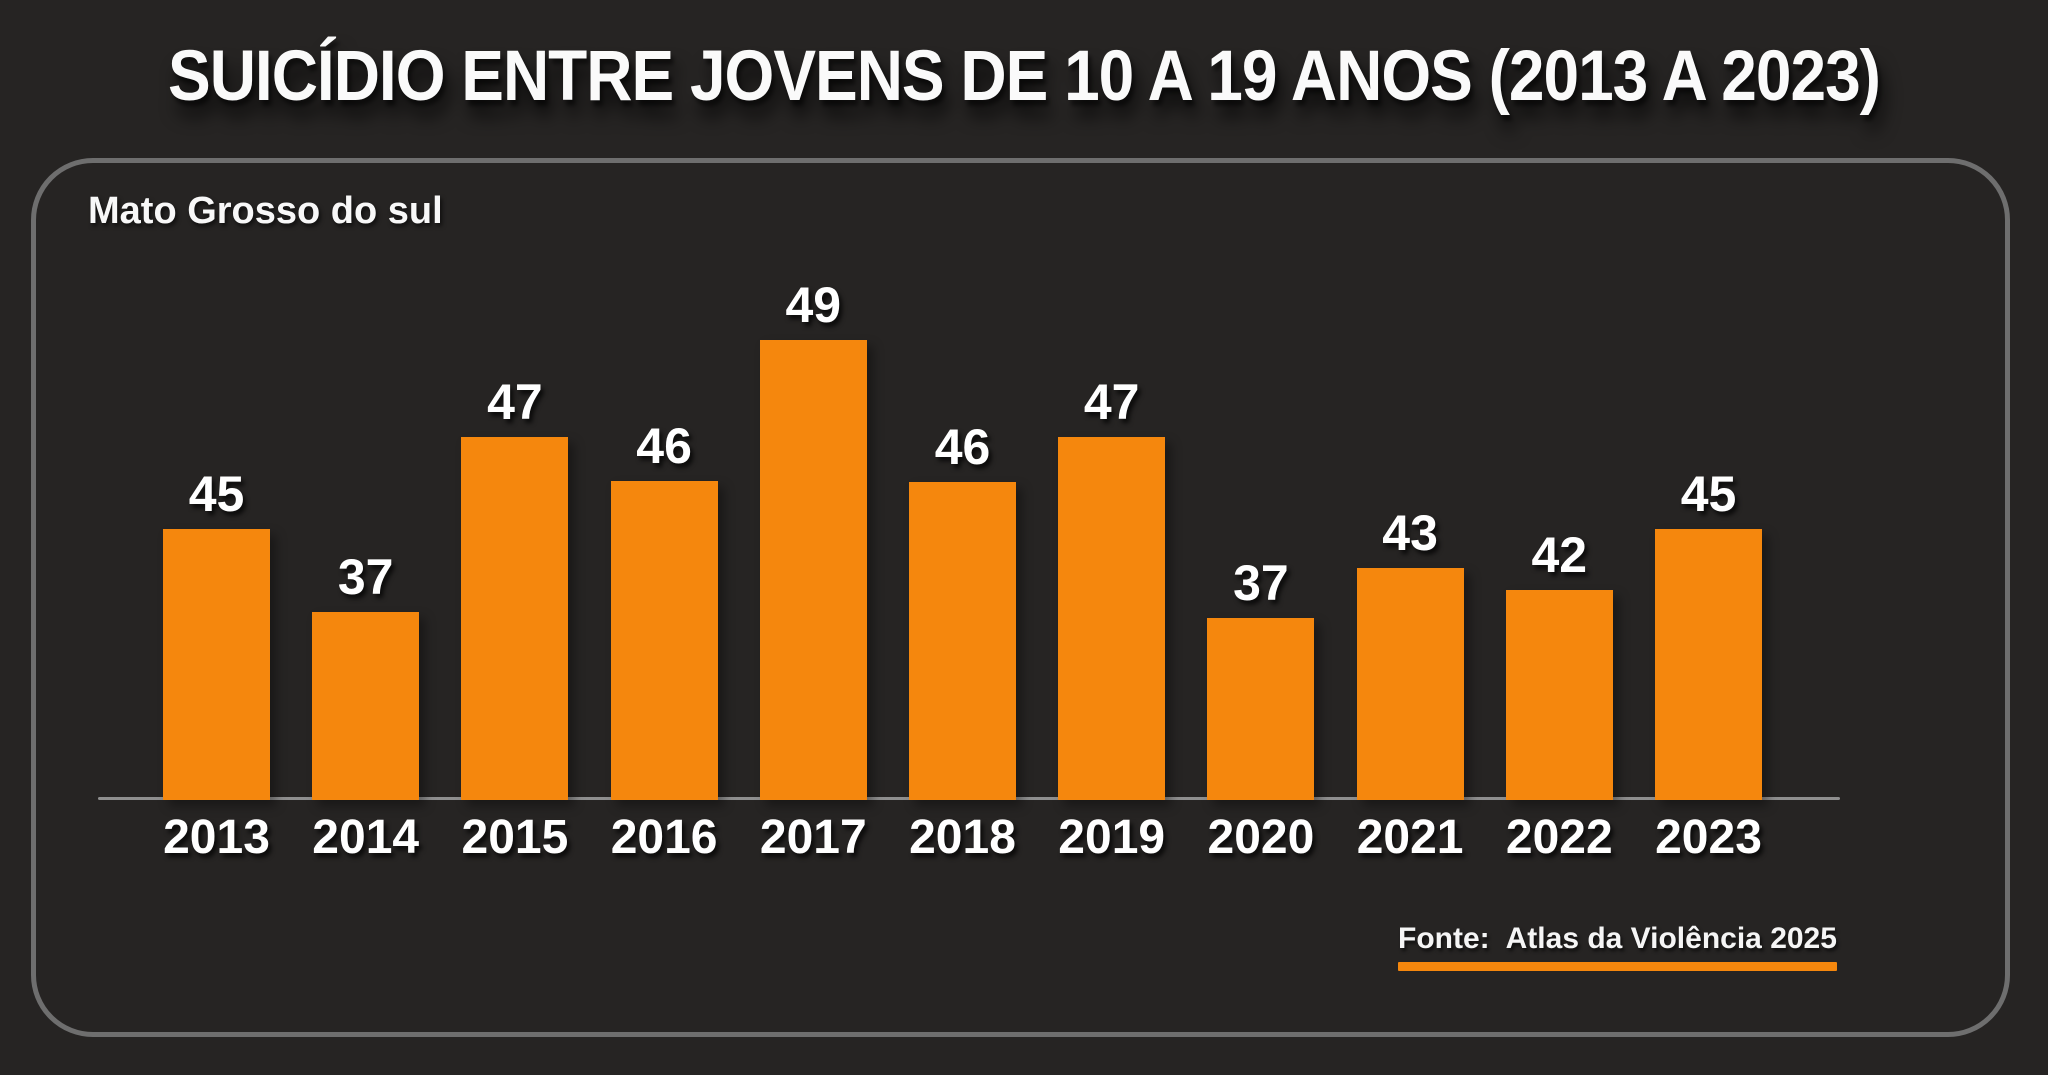  What do you see at coordinates (664, 837) in the screenshot?
I see `x-axis-label: 2016` at bounding box center [664, 837].